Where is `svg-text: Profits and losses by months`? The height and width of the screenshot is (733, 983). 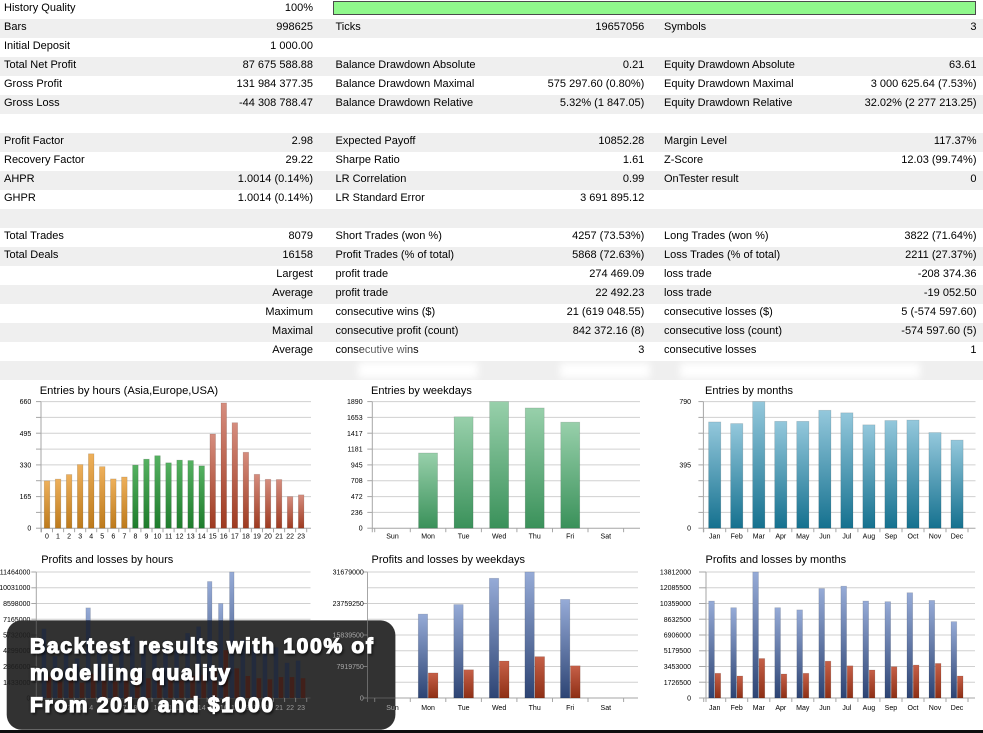
svg-text: Profits and losses by months is located at coordinates (776, 560).